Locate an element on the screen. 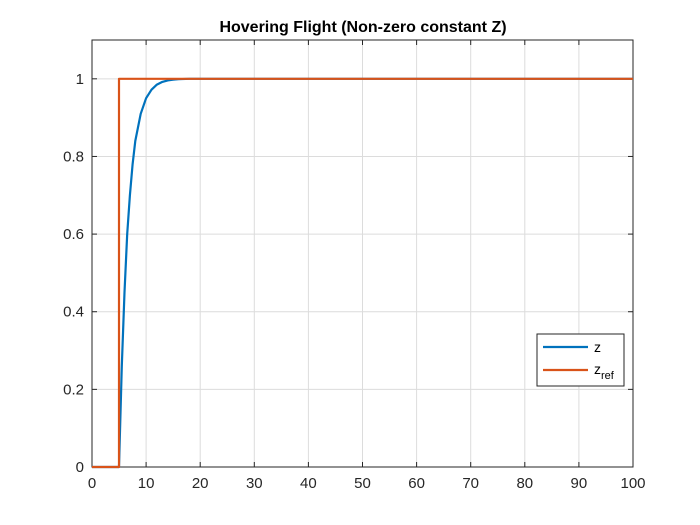 This screenshot has width=700, height=525. y-tick-label: 0.2 is located at coordinates (73, 389).